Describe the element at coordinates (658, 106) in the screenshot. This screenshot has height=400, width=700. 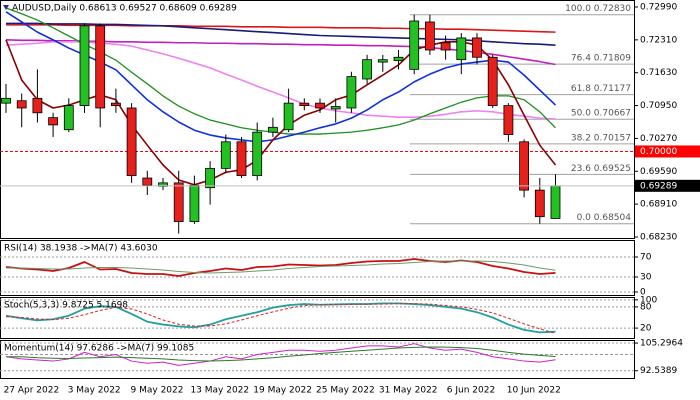
I see `y-tick-label: 0.70950` at that location.